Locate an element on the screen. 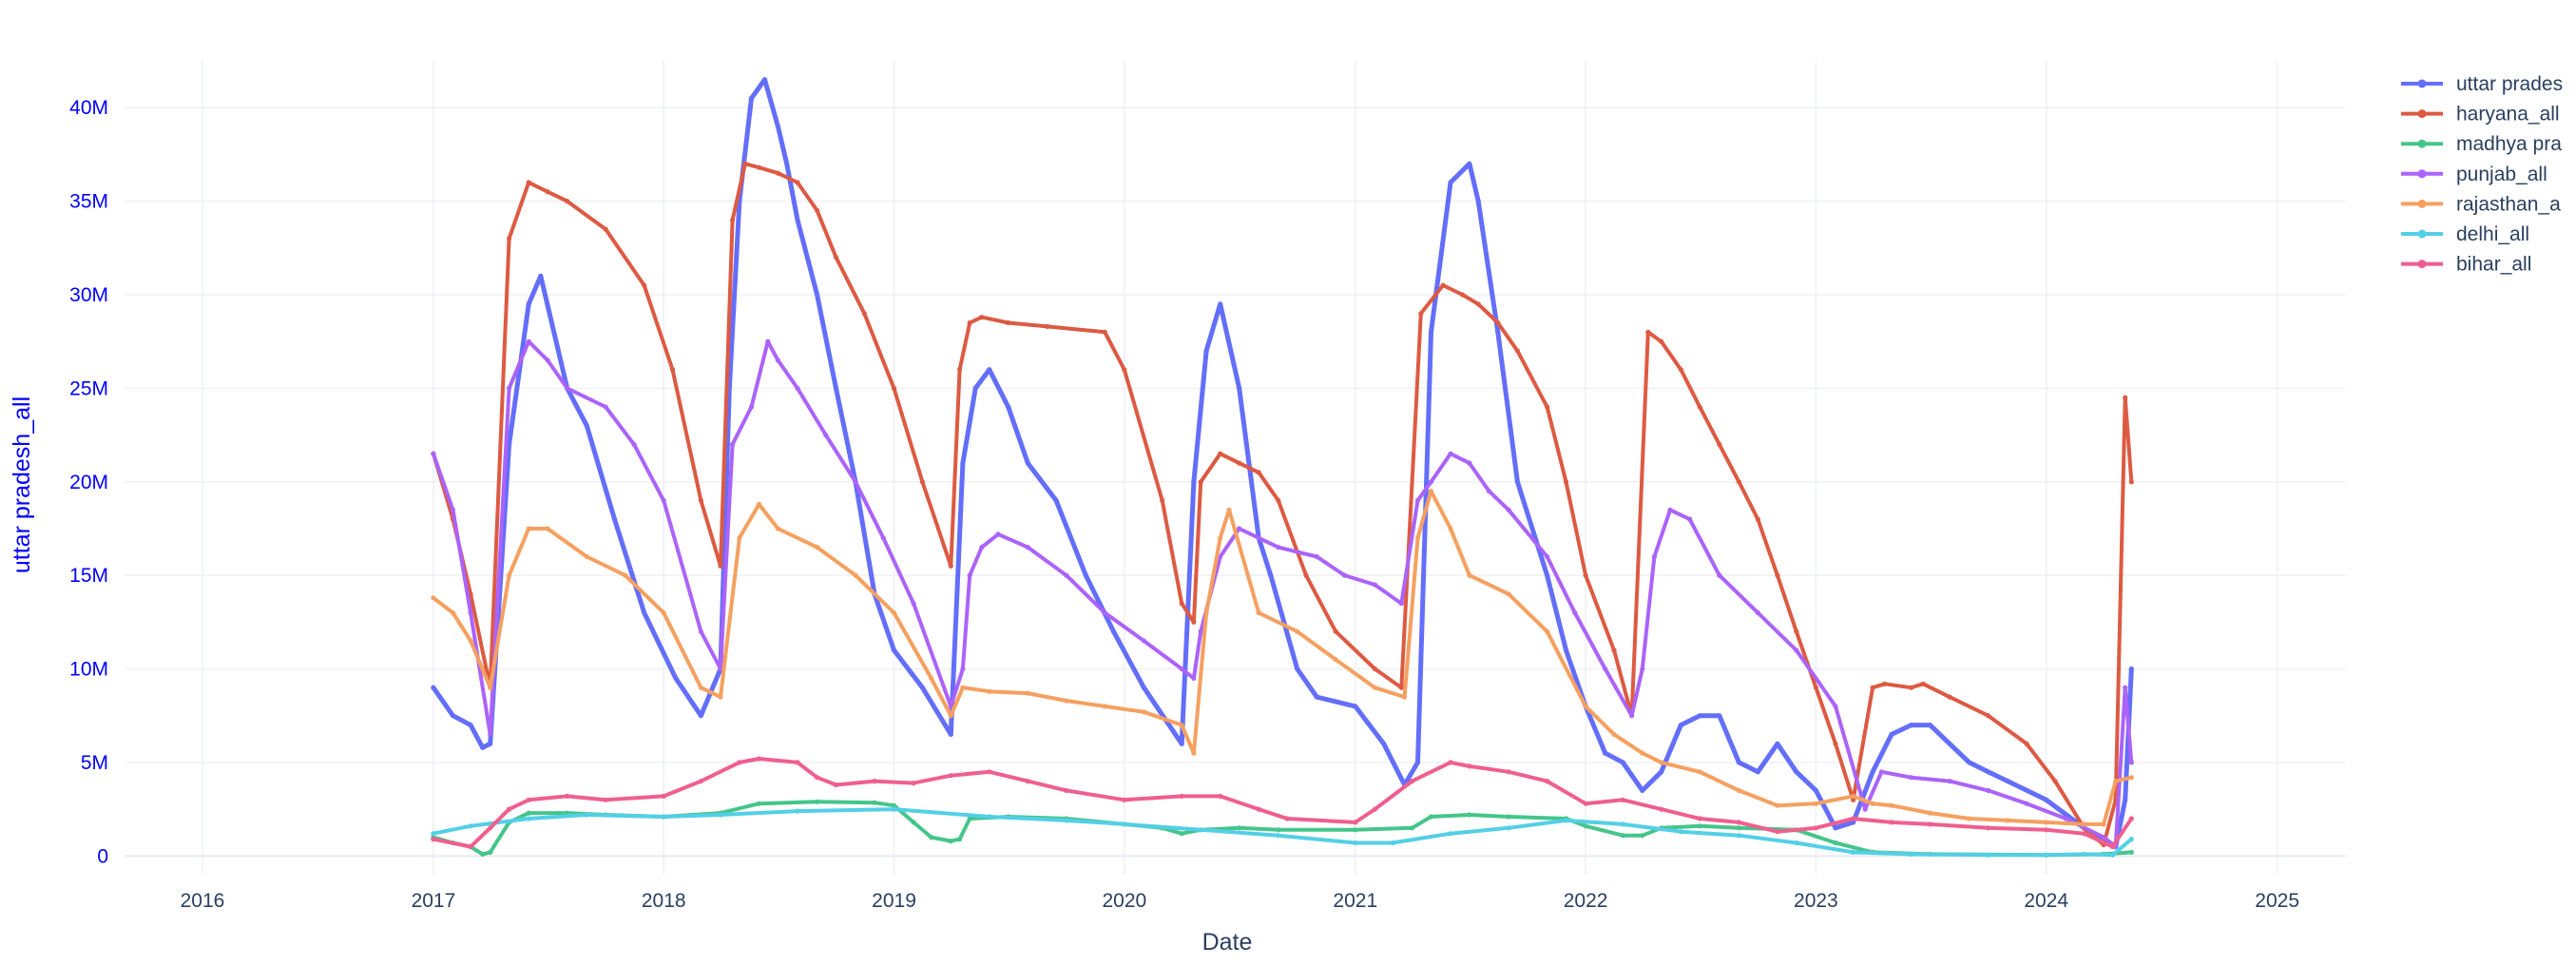 This screenshot has height=966, width=2576. legend-item: punjab_all is located at coordinates (2474, 174).